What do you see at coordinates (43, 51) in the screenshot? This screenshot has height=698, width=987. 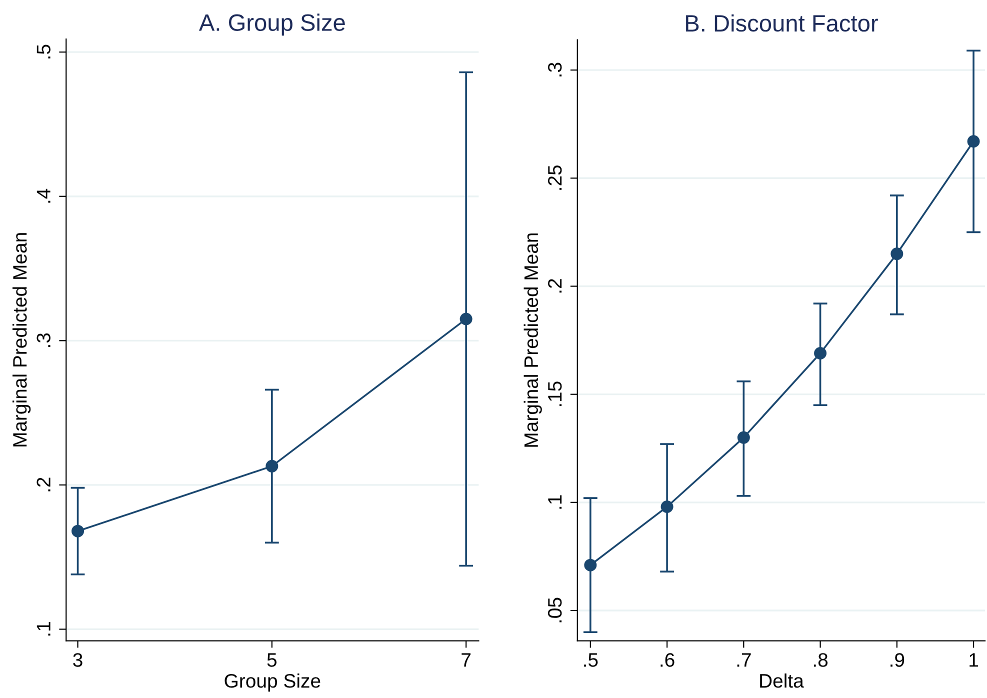 I see `y-tick-label: .5` at bounding box center [43, 51].